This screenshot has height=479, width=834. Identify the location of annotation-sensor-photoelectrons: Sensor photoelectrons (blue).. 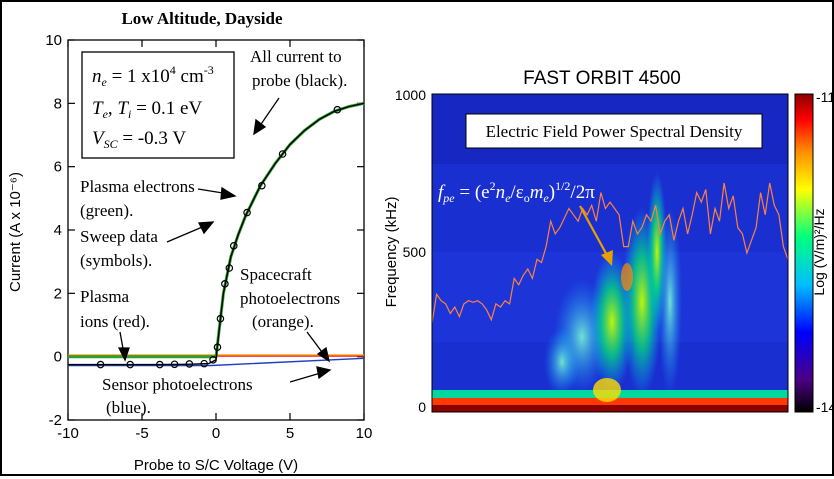
(177, 396).